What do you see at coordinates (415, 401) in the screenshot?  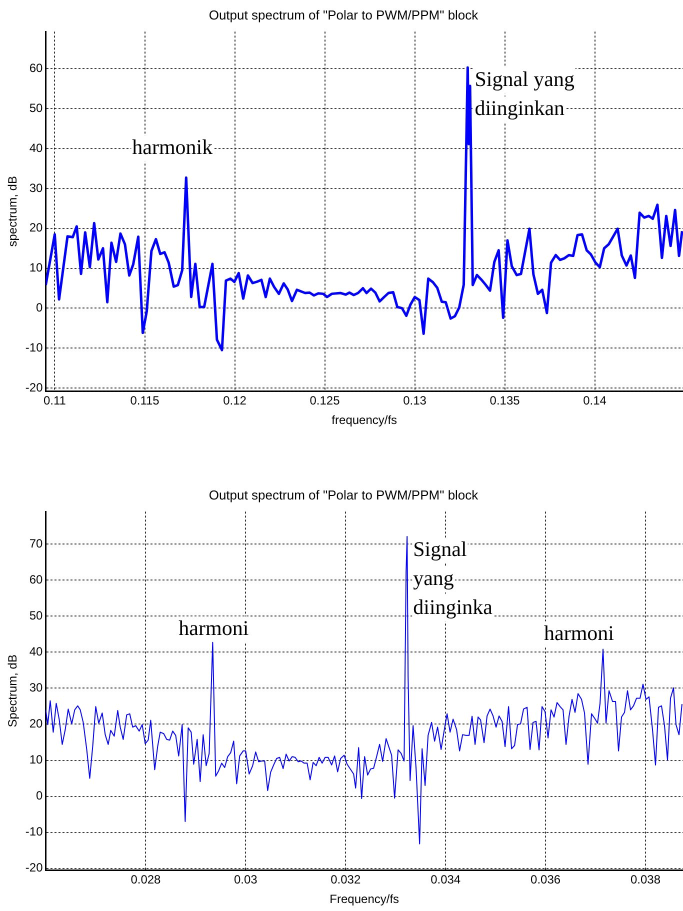 I see `x-tick-label: 0.13` at bounding box center [415, 401].